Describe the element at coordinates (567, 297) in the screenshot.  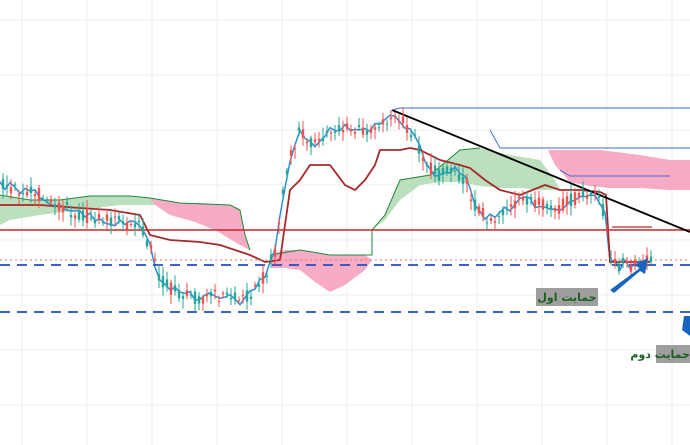
I see `support1-label-box` at that location.